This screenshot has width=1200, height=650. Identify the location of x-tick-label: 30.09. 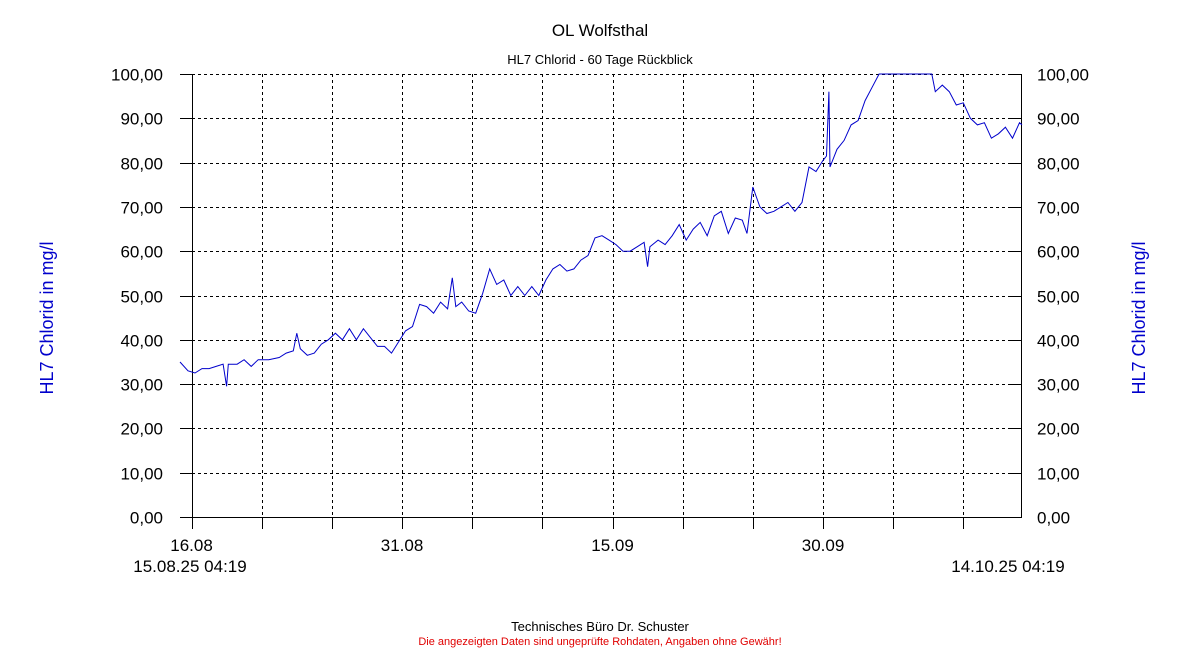
(823, 545).